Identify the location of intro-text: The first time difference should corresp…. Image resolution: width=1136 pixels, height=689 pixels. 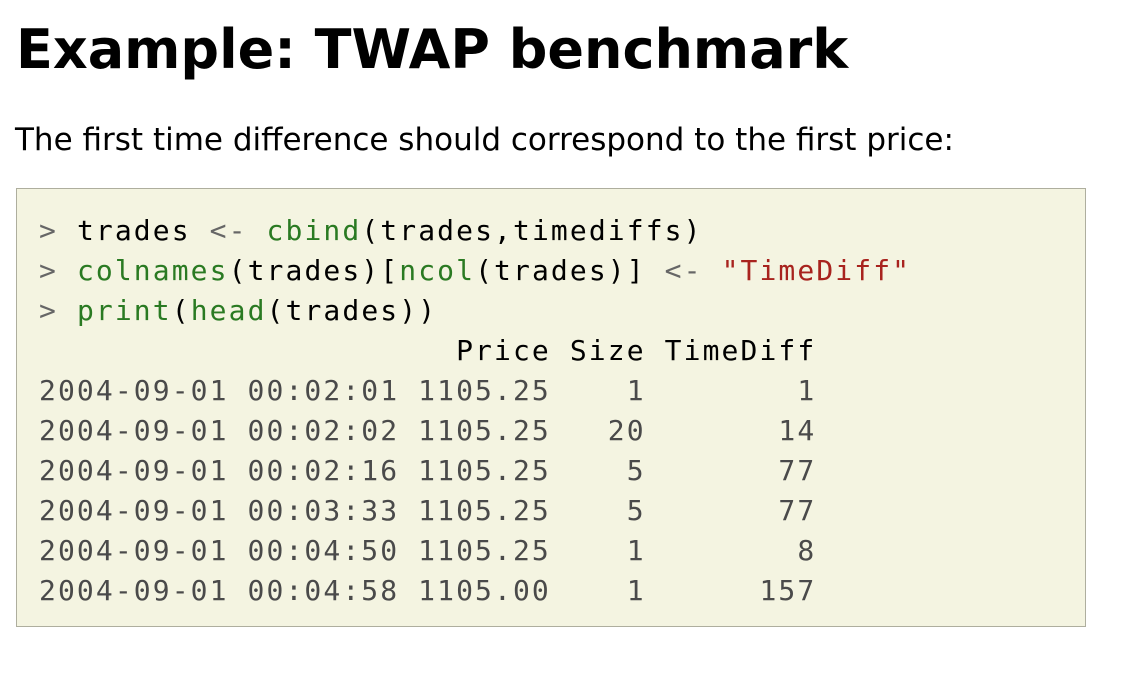
(484, 140).